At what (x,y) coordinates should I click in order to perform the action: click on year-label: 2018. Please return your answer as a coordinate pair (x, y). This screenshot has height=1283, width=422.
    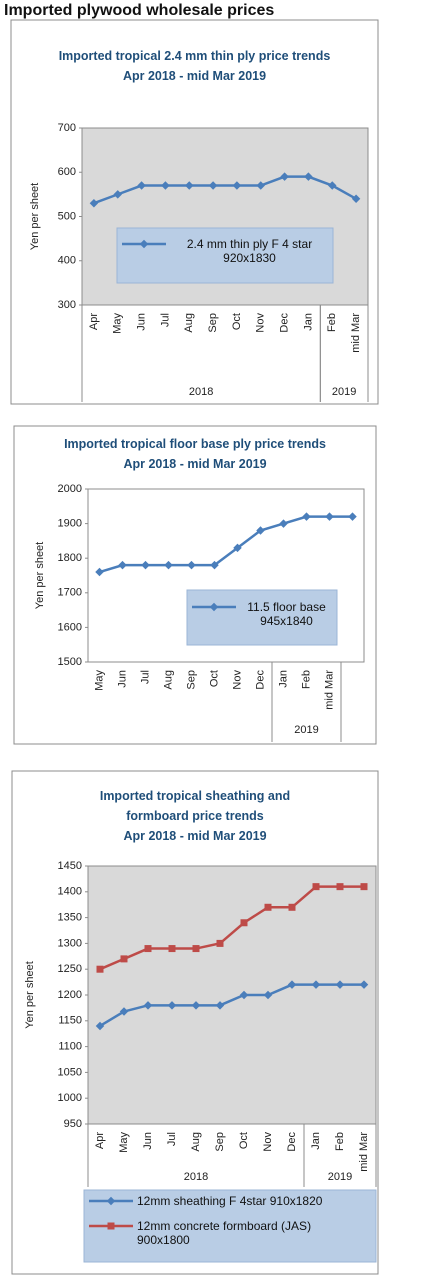
    Looking at the image, I should click on (201, 392).